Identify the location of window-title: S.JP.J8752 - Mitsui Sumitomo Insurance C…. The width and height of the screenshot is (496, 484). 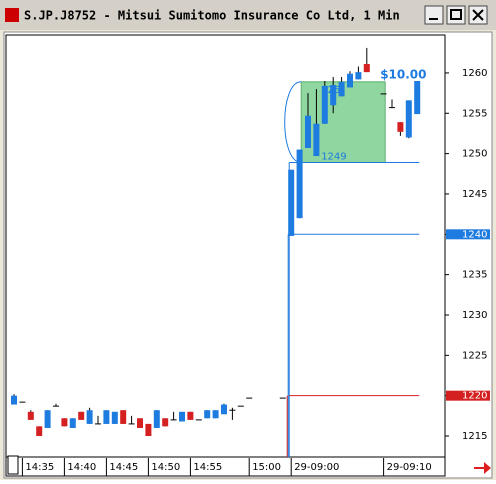
(212, 16).